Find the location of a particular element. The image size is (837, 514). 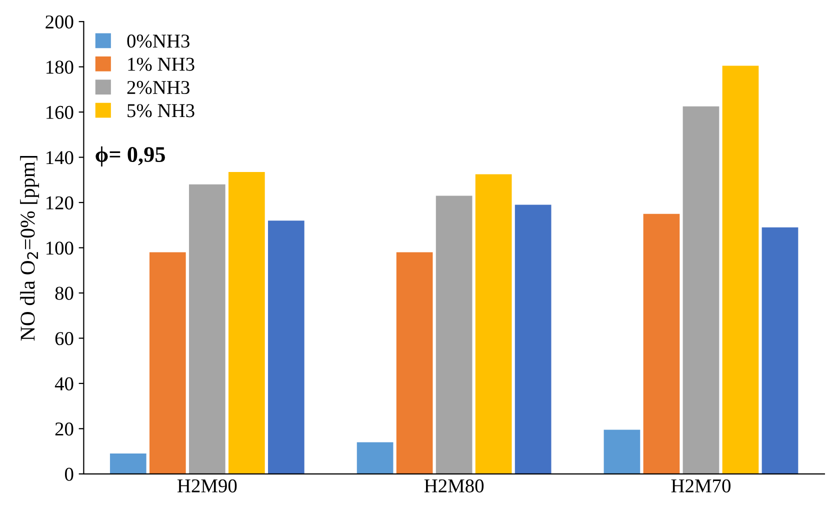

legend-label: 5% NH3 is located at coordinates (161, 111).